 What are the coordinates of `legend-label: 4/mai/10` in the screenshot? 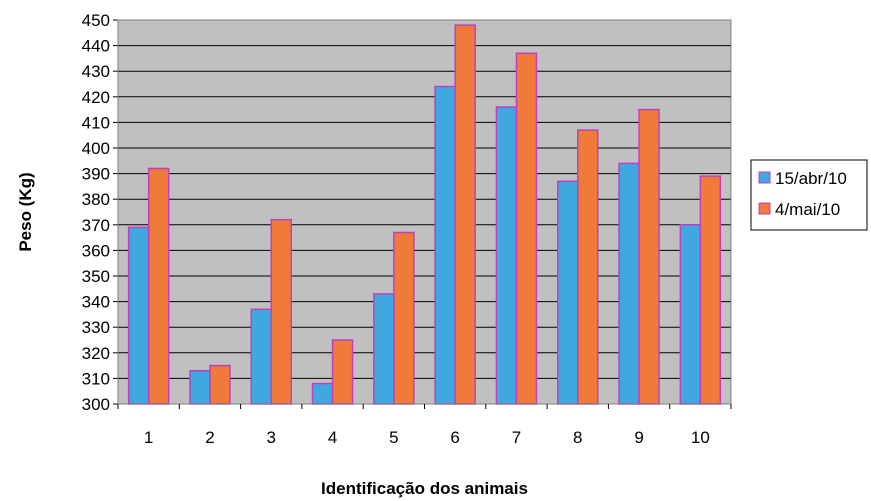 It's located at (807, 209).